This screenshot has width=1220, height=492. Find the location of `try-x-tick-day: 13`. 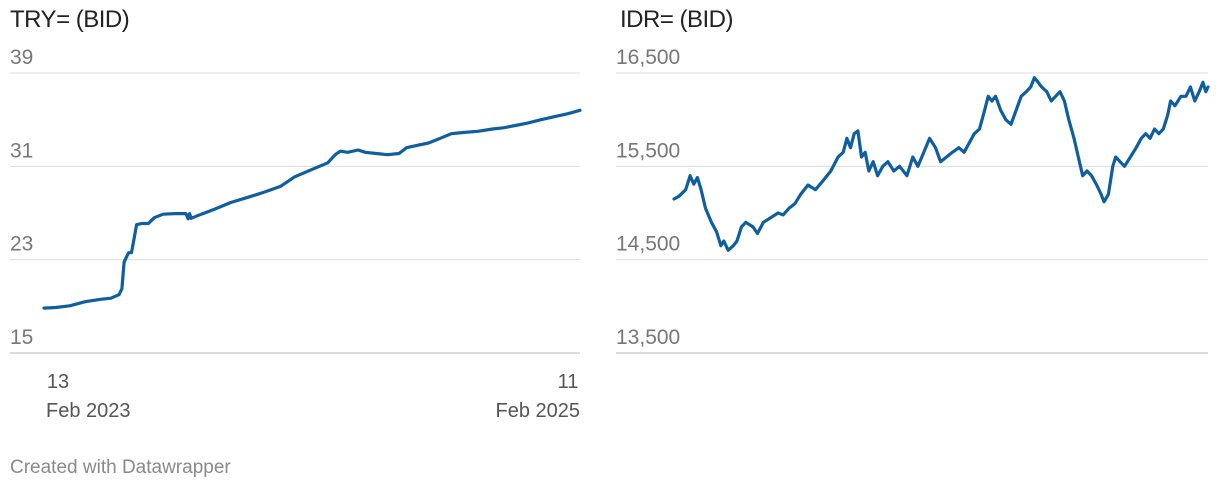

try-x-tick-day: 13 is located at coordinates (58, 382).